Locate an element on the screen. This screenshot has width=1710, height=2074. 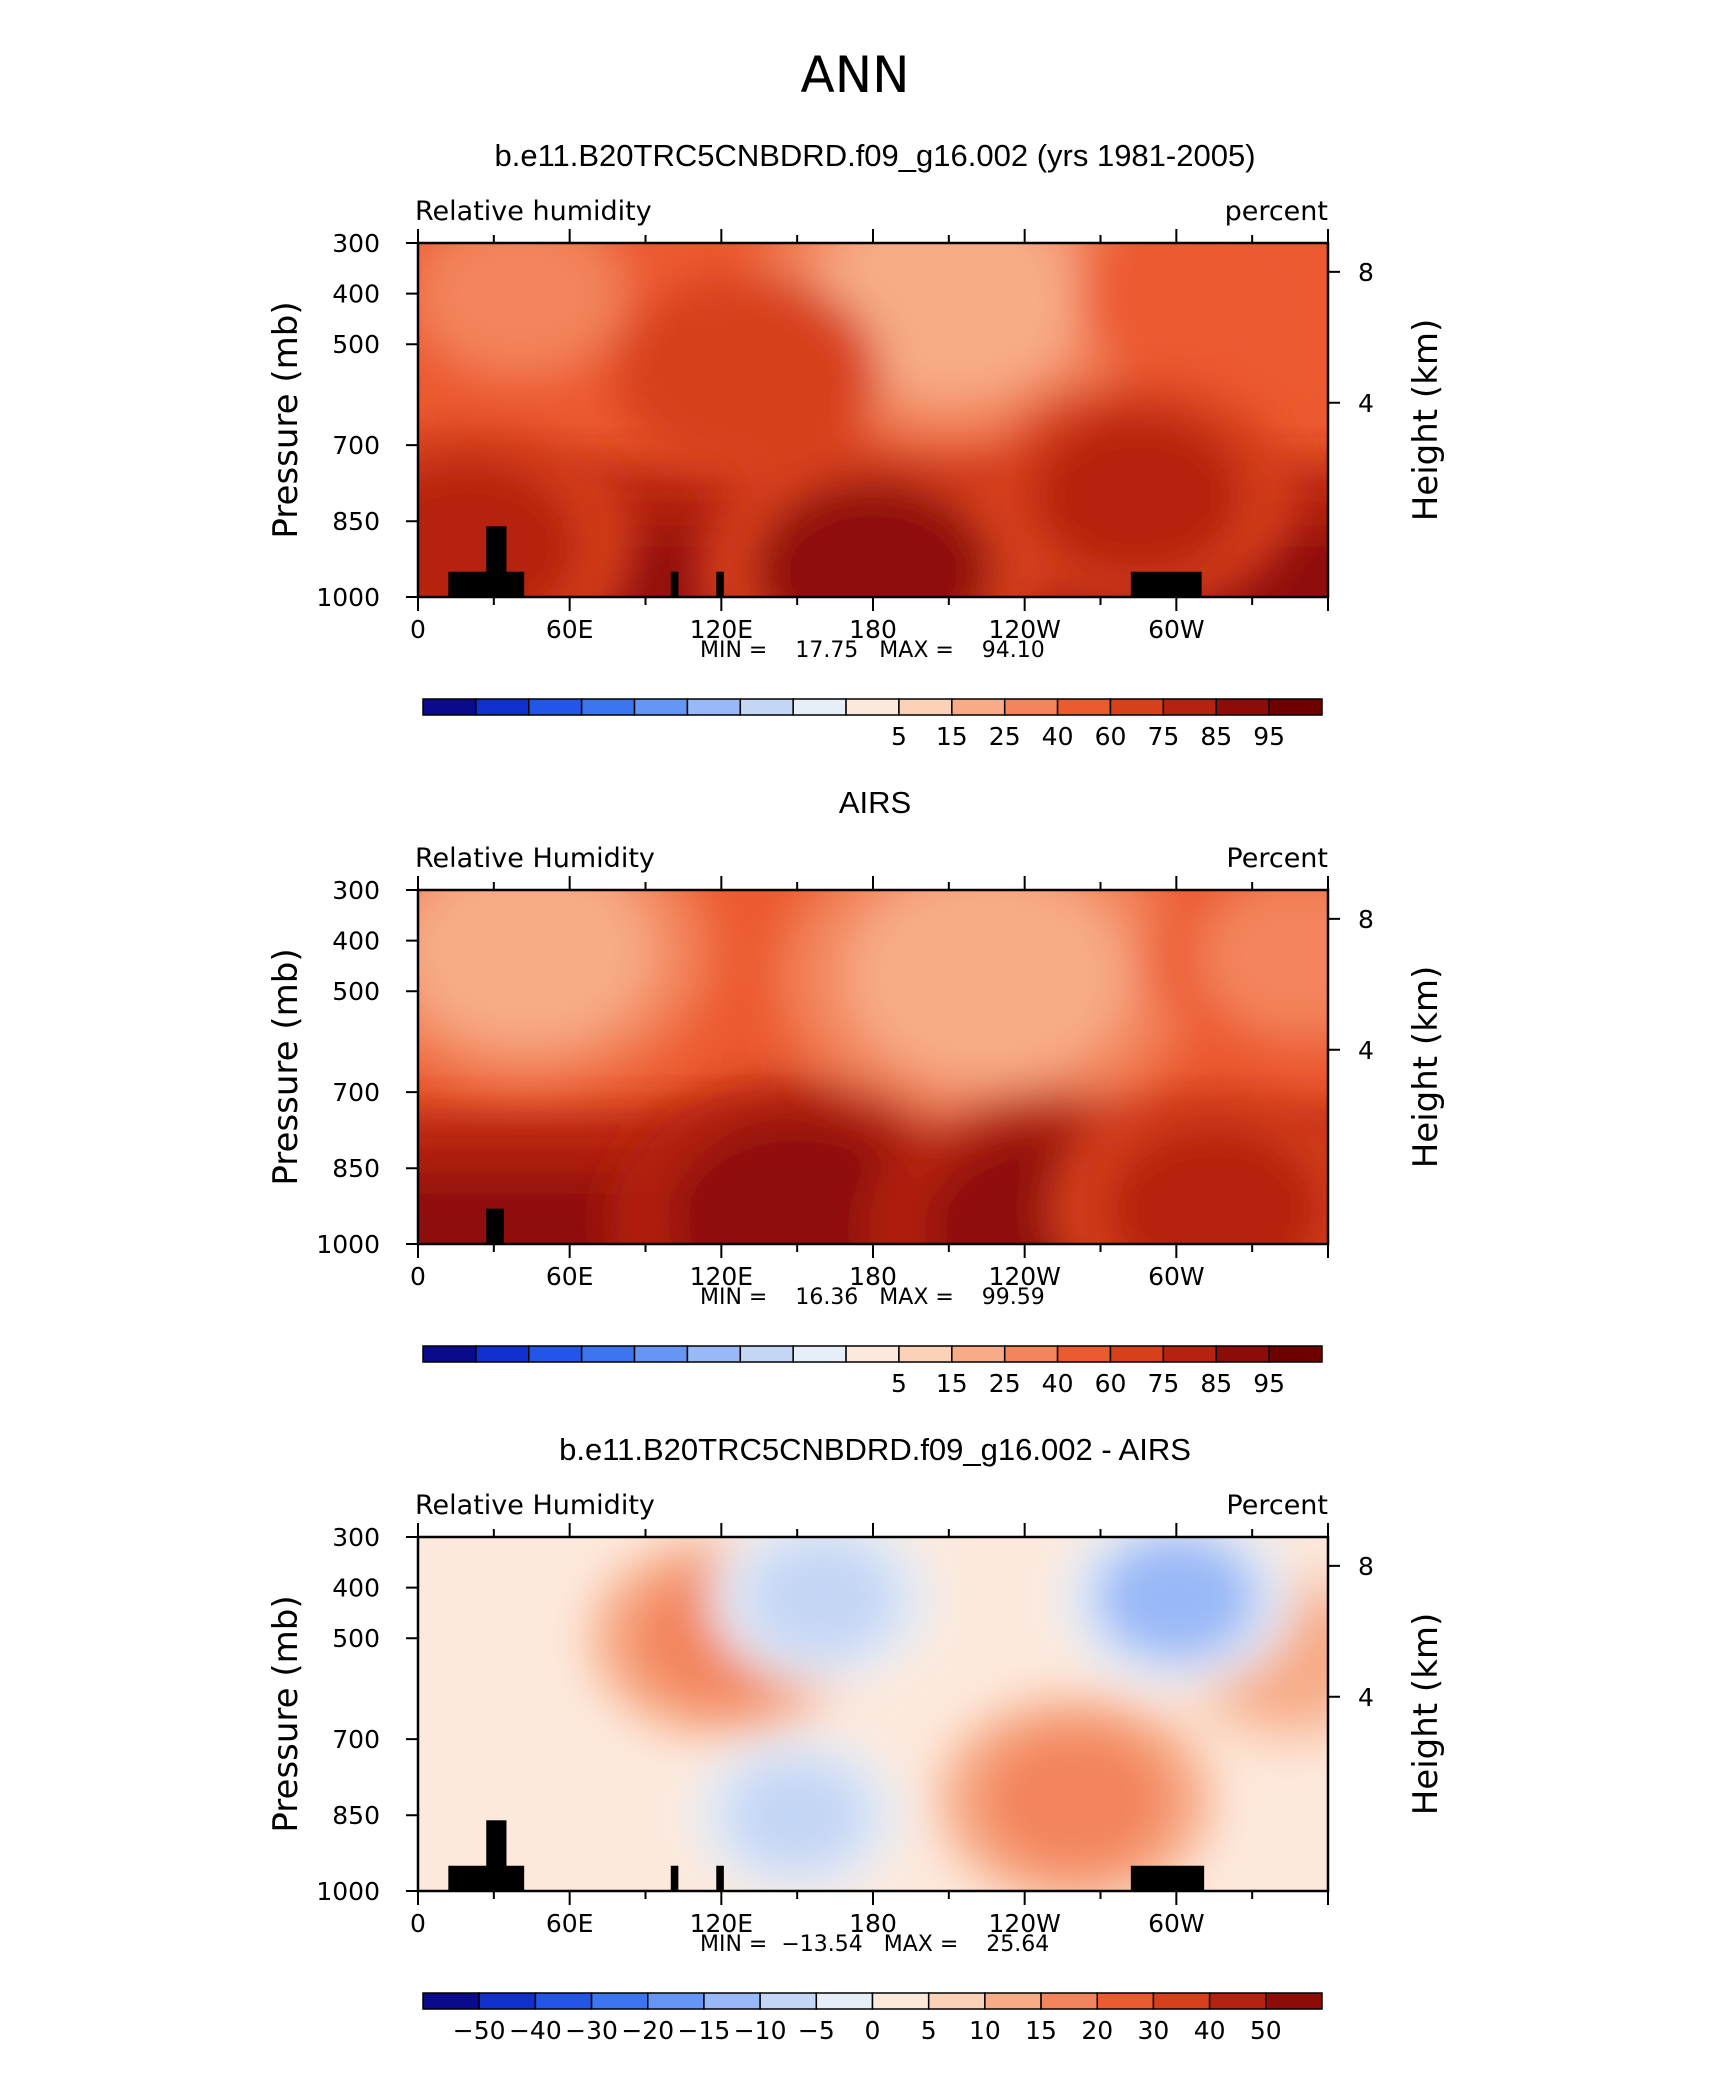
colorbar-label: 30 is located at coordinates (1154, 2030).